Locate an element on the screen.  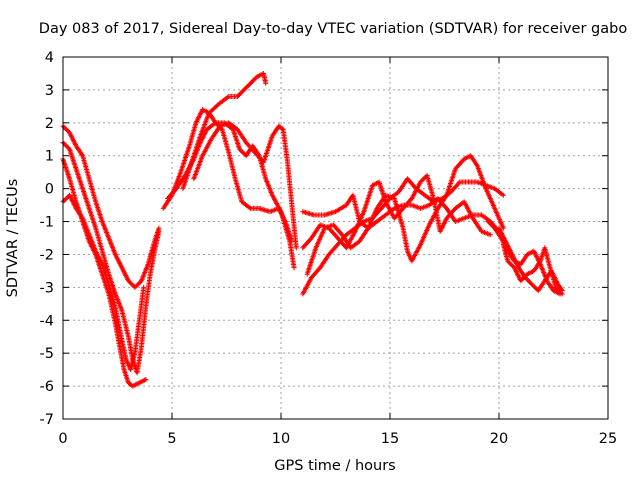
x-tick-label: 25 is located at coordinates (608, 439).